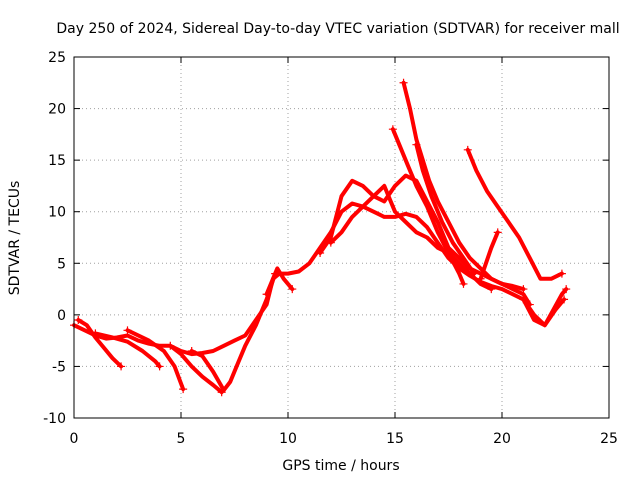 This screenshot has height=480, width=640. I want to click on y-axis-label: SDTVAR / TECUs, so click(15, 238).